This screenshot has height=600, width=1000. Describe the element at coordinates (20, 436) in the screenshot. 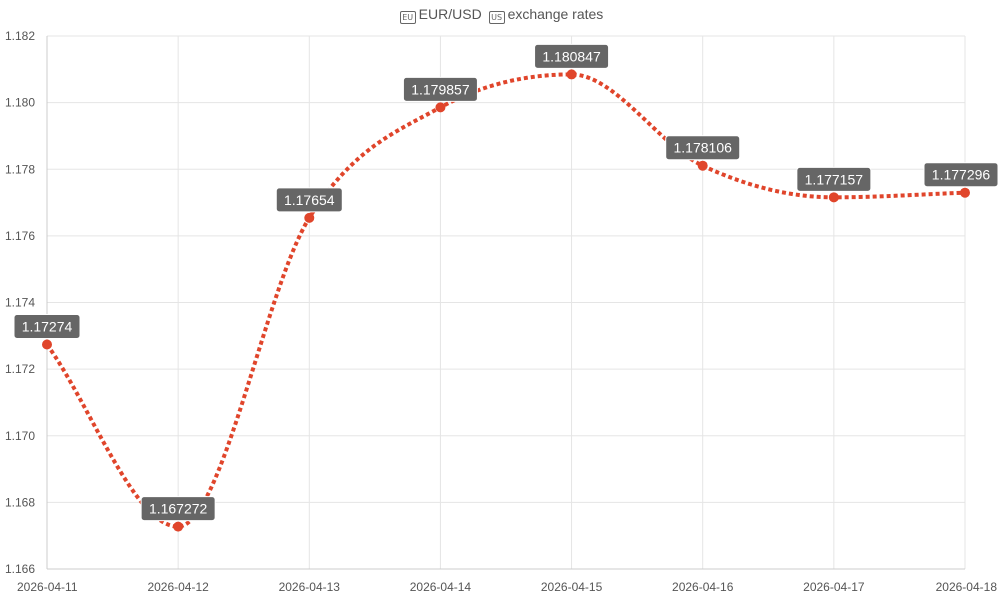

I see `y-tick-label: 1.170` at that location.